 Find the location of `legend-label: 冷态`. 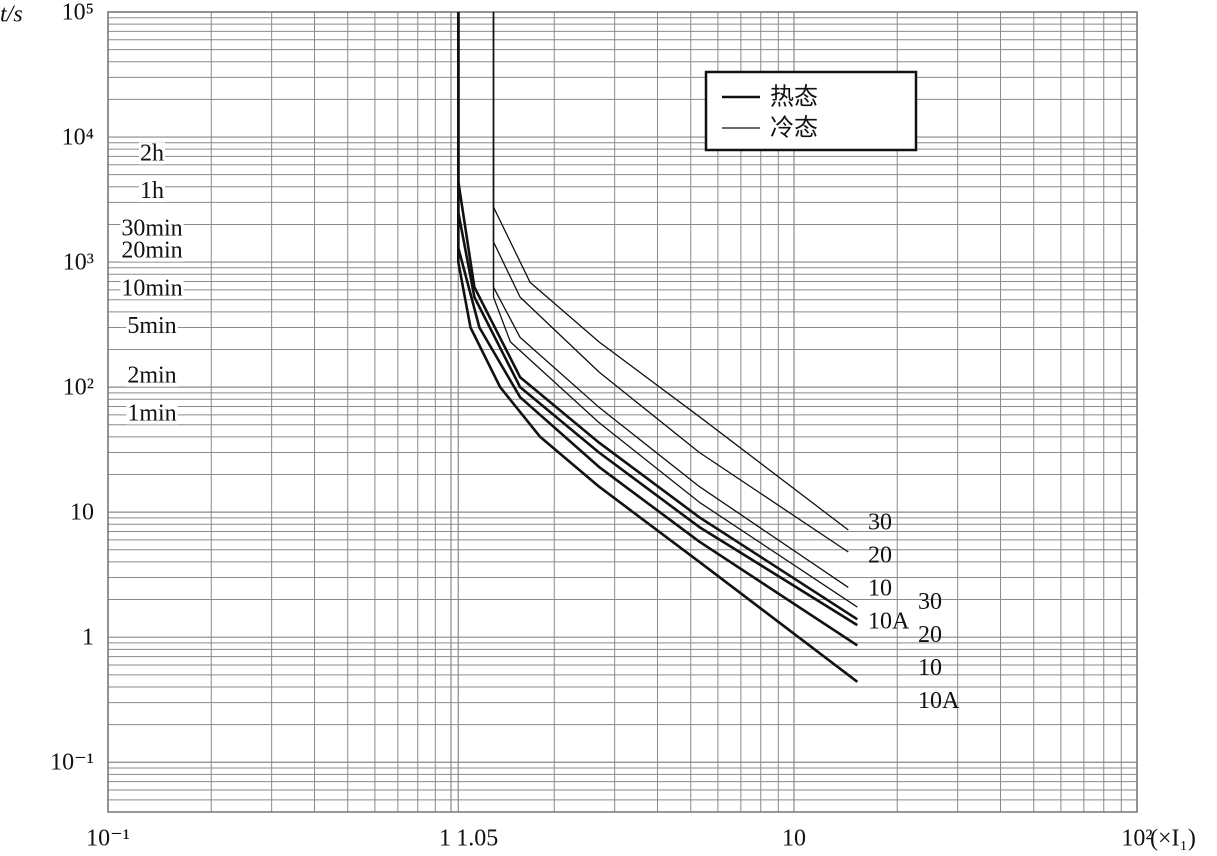

legend-label: 冷态 is located at coordinates (794, 128).